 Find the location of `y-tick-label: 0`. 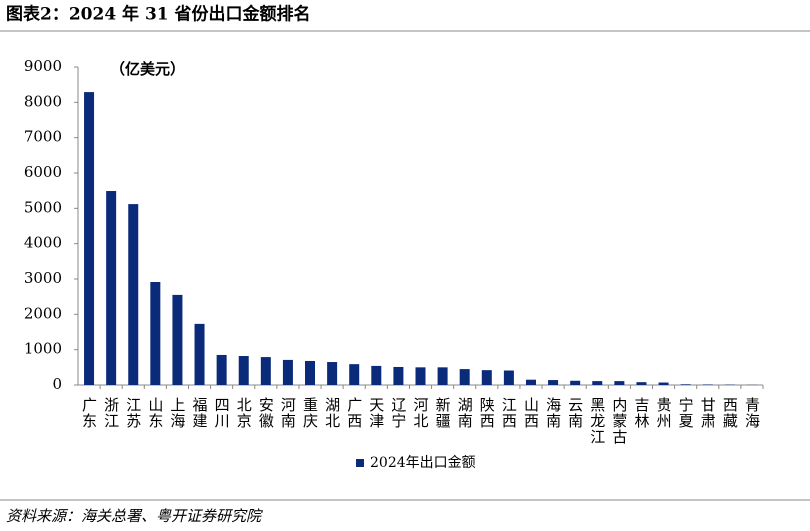

y-tick-label: 0 is located at coordinates (57, 384).